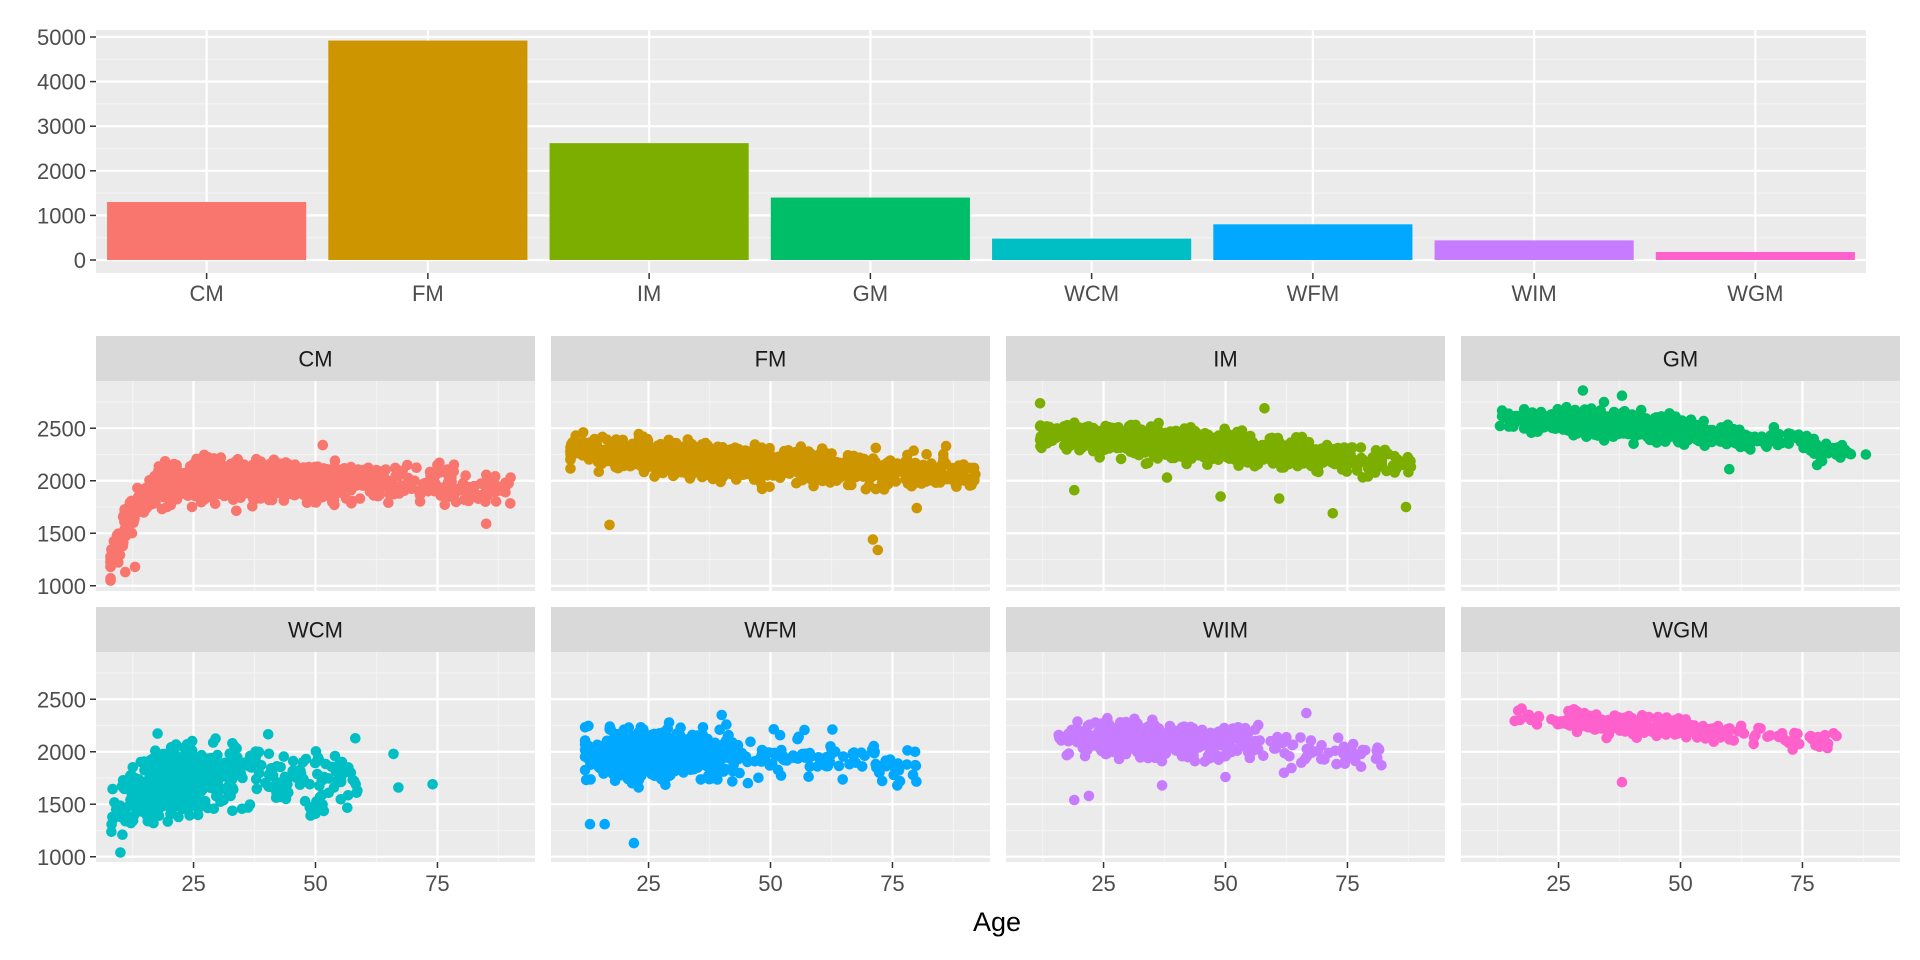 This screenshot has height=960, width=1920. What do you see at coordinates (1755, 293) in the screenshot?
I see `bar-x-tick-label-wgm: WGM` at bounding box center [1755, 293].